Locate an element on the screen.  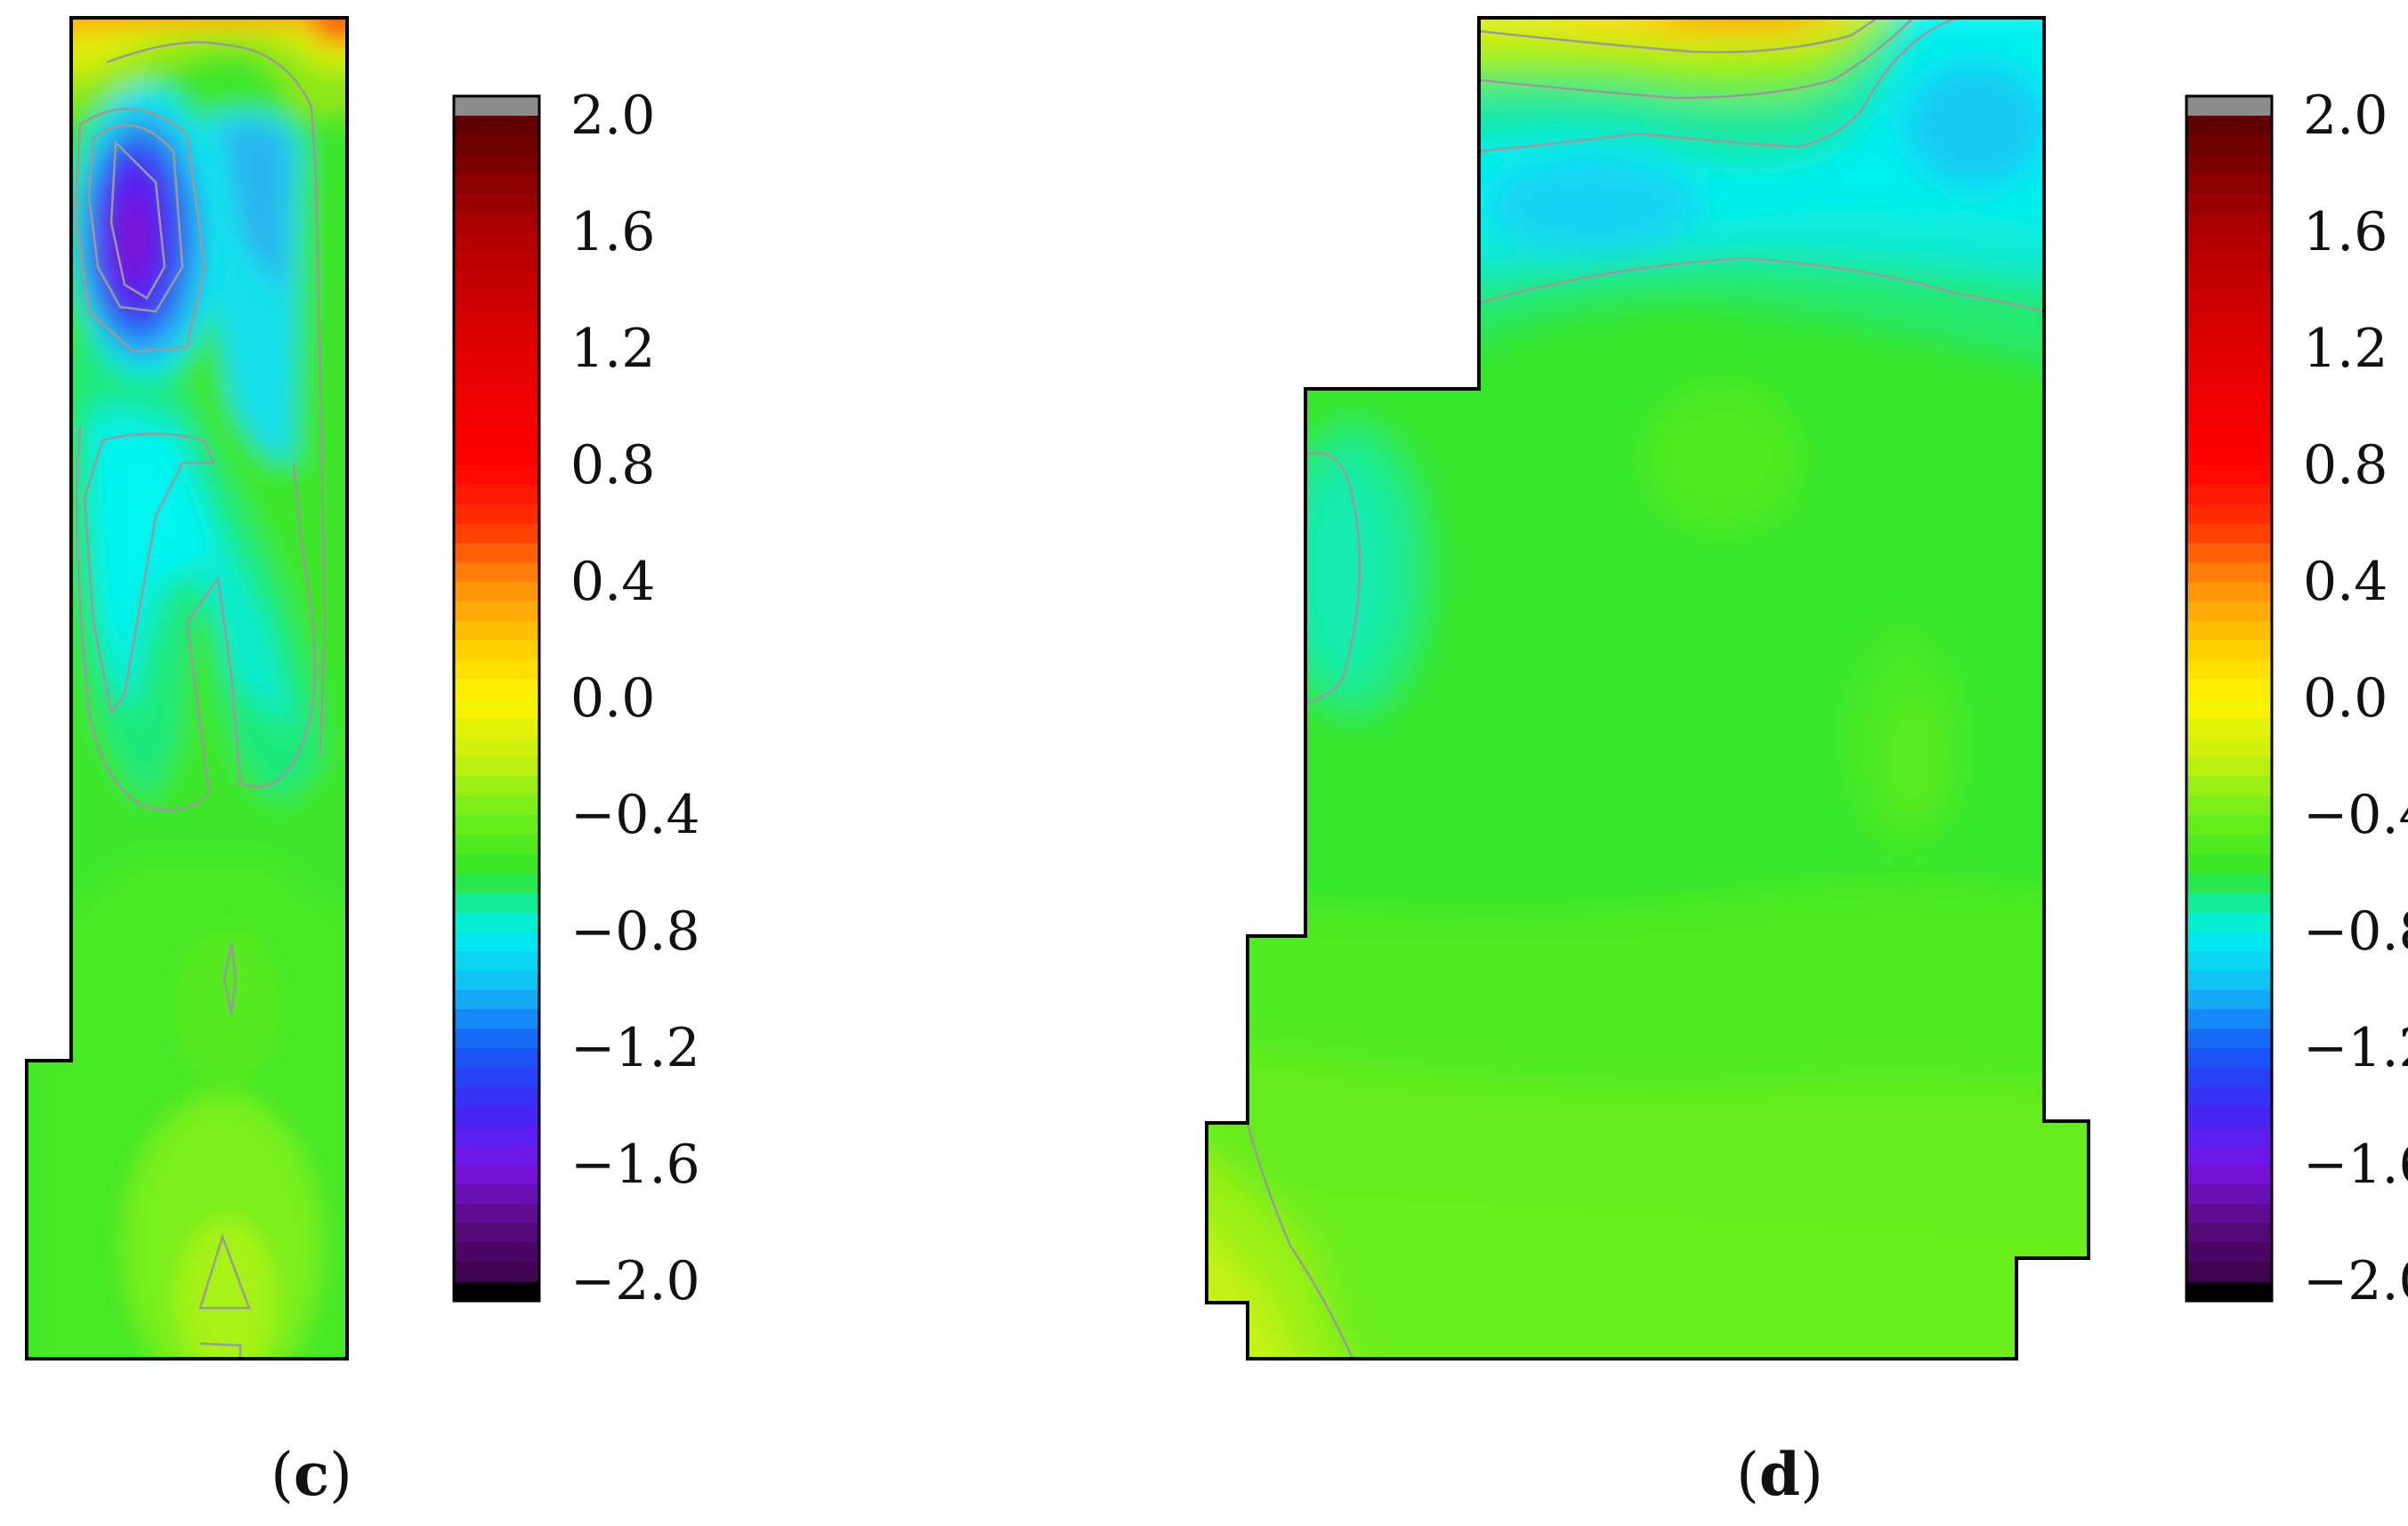
colorbar-tick-label: 0.8 is located at coordinates (613, 466).